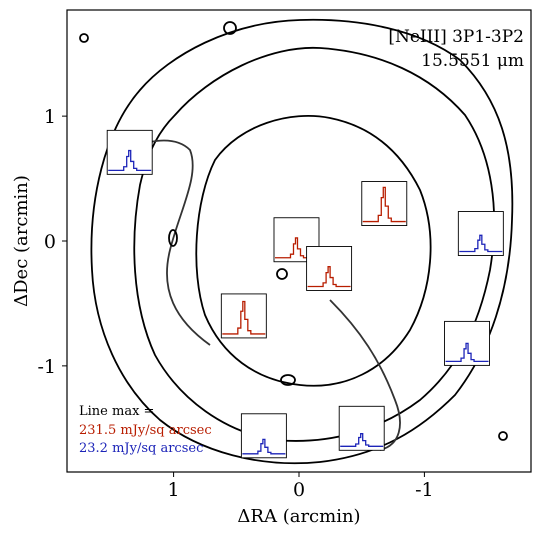 The image size is (541, 537). Describe the element at coordinates (21, 241) in the screenshot. I see `y-axis-label: ΔDec (arcmin)` at that location.